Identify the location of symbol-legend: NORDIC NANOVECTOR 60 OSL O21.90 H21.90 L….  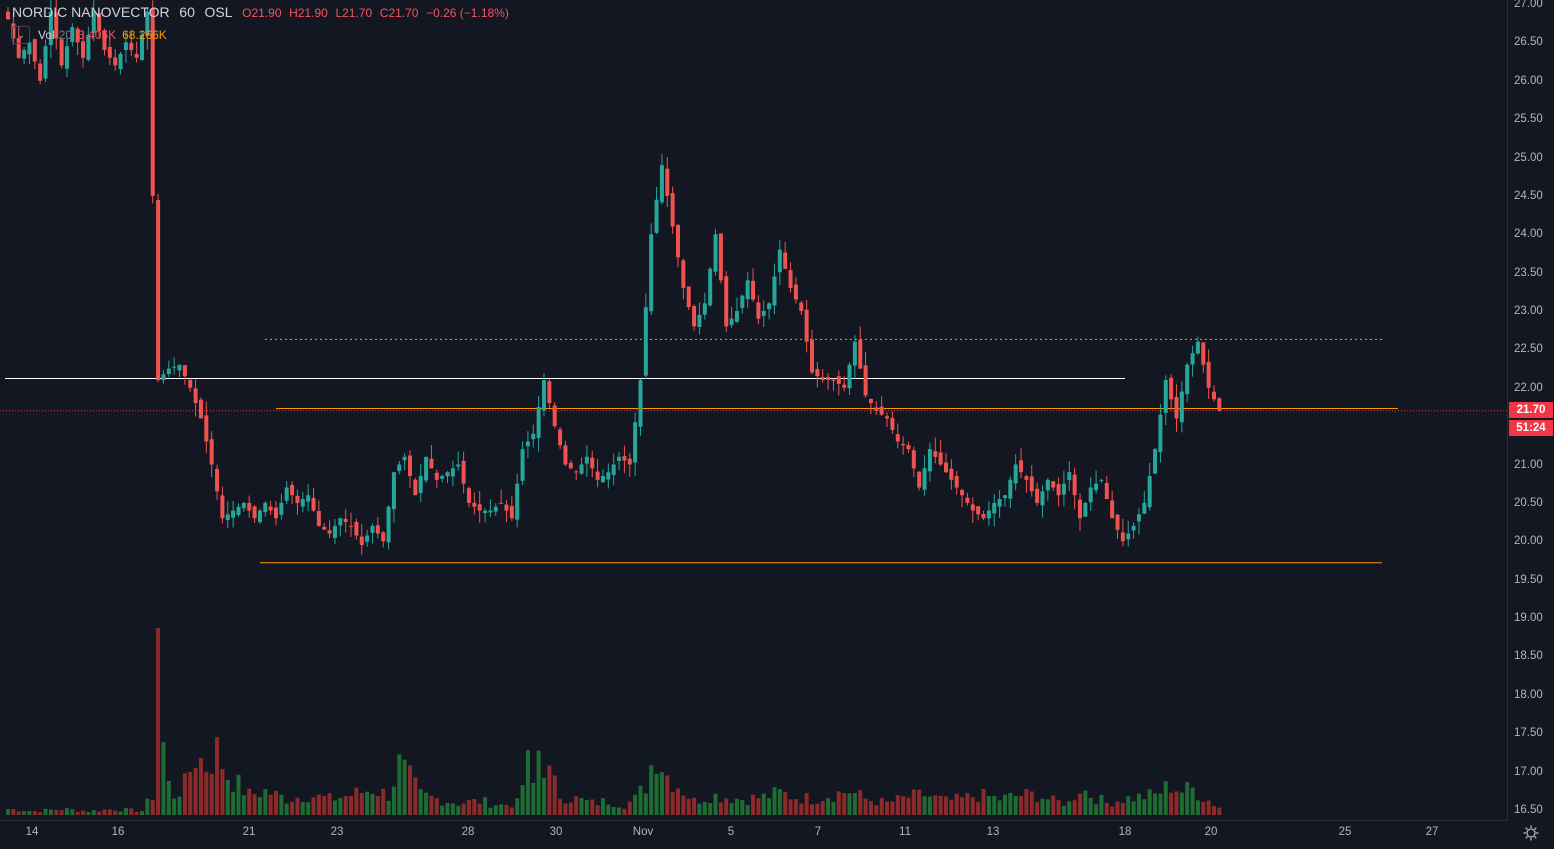
(260, 12).